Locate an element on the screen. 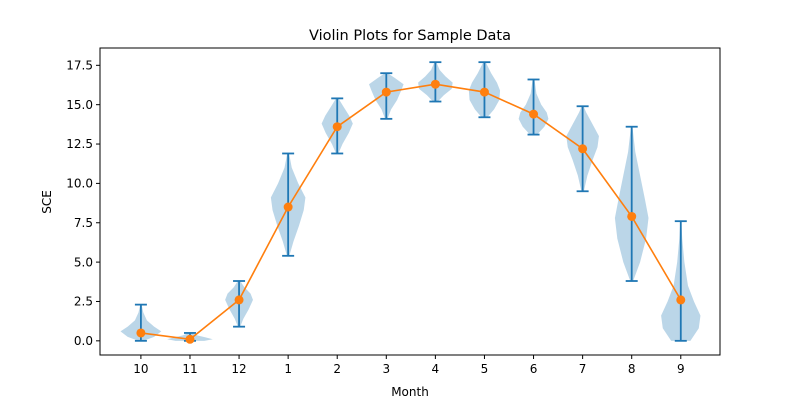  x-tick-label-6: 6 is located at coordinates (534, 369).